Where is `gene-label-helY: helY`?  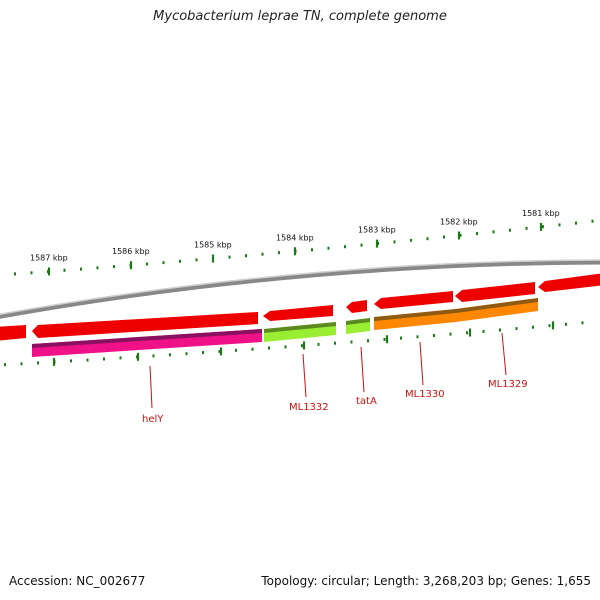
gene-label-helY: helY is located at coordinates (153, 419).